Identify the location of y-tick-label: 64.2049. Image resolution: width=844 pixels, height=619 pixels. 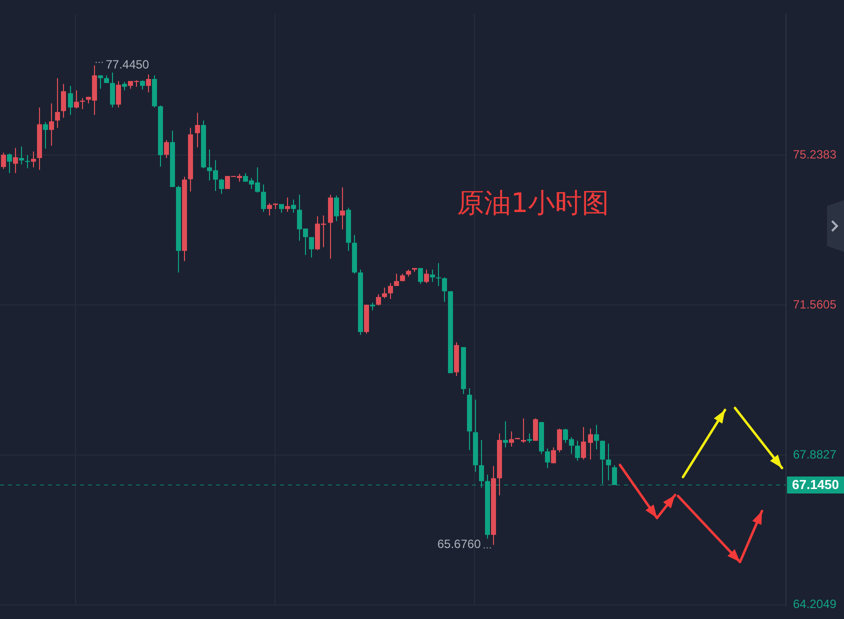
(815, 604).